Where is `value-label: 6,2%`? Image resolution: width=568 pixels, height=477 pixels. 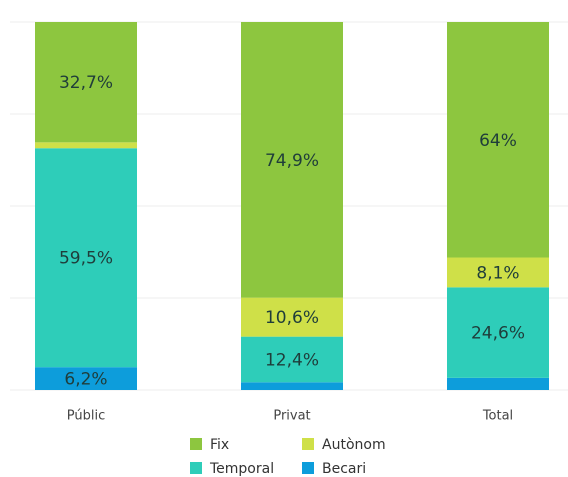
value-label: 6,2% is located at coordinates (85, 380).